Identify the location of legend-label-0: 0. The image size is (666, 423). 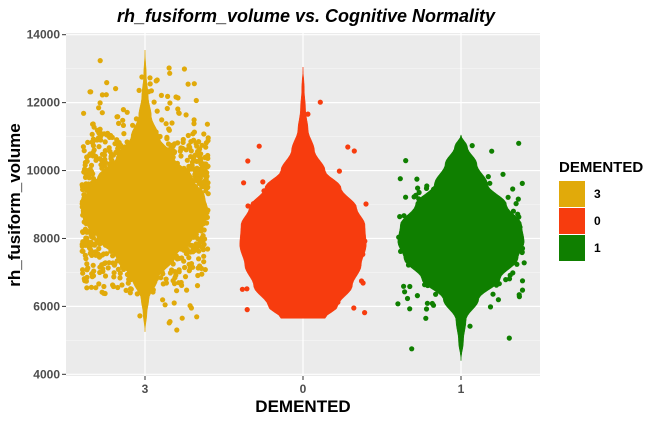
(597, 221).